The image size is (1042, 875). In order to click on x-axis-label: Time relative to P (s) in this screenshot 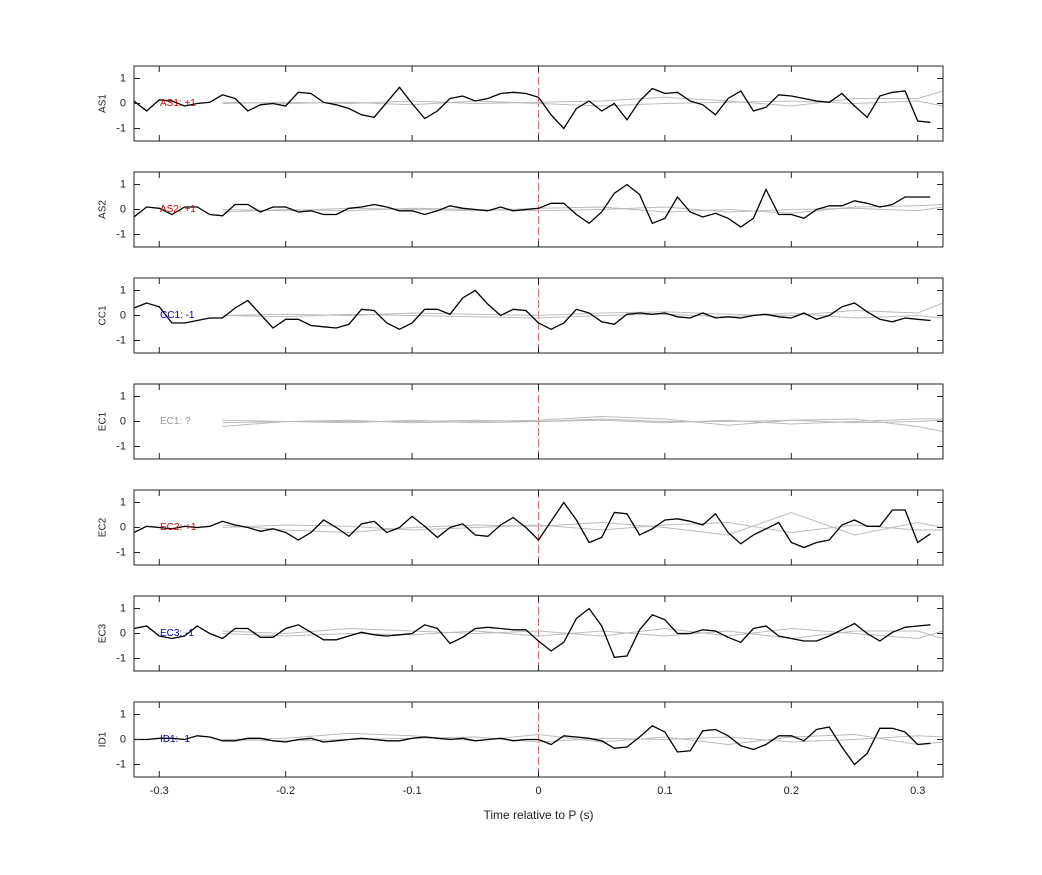, I will do `click(538, 815)`.